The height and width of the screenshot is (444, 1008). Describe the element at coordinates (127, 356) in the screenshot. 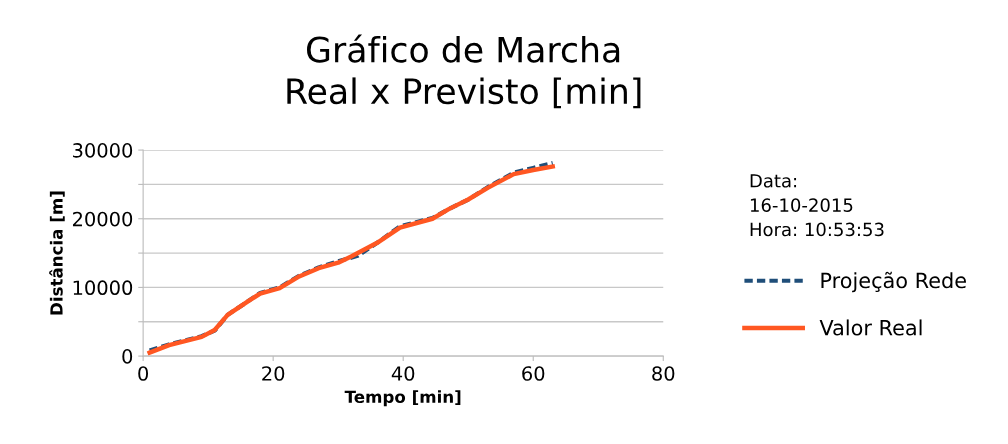

I see `y-tick-label: 0` at that location.